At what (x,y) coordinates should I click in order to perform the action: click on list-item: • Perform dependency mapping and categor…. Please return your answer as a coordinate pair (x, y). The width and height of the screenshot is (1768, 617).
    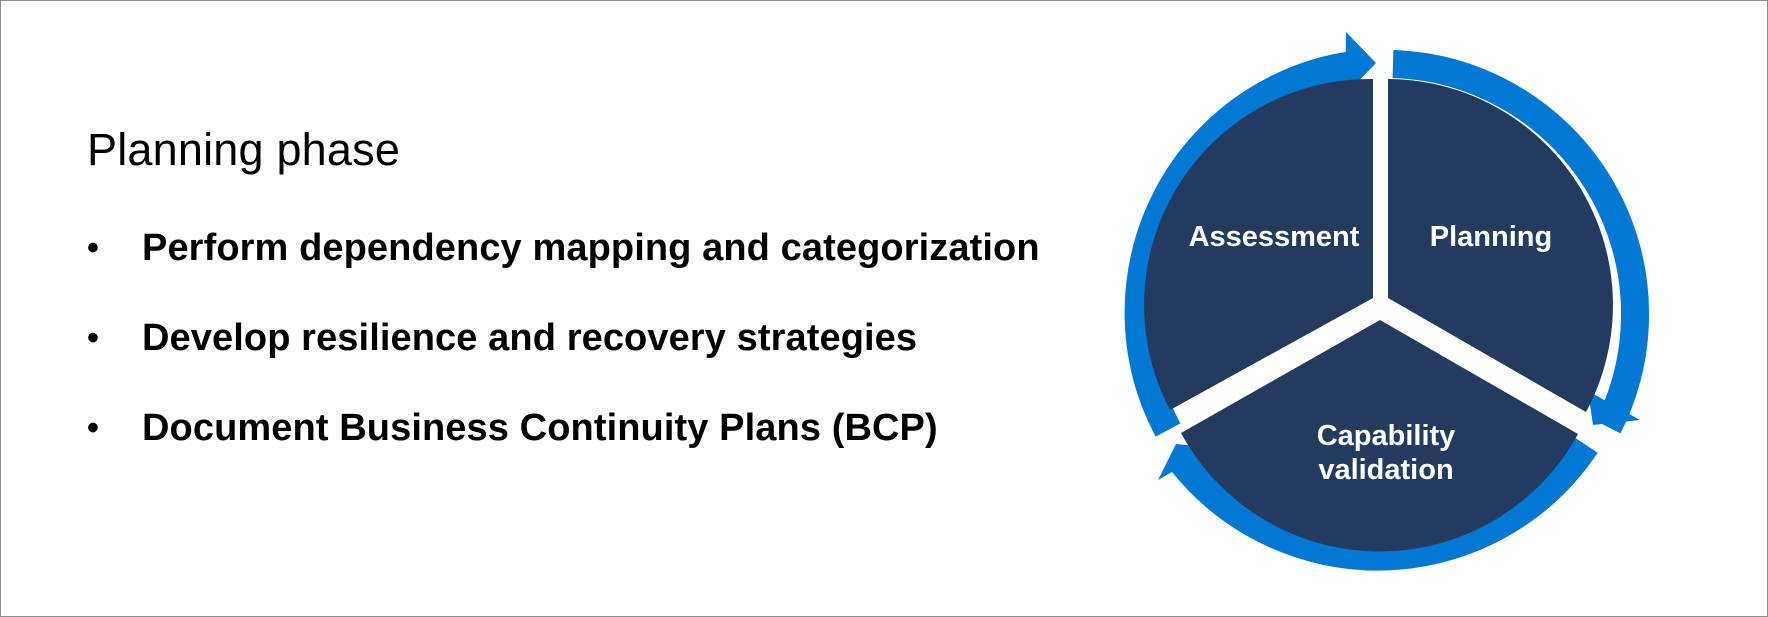
    Looking at the image, I should click on (563, 273).